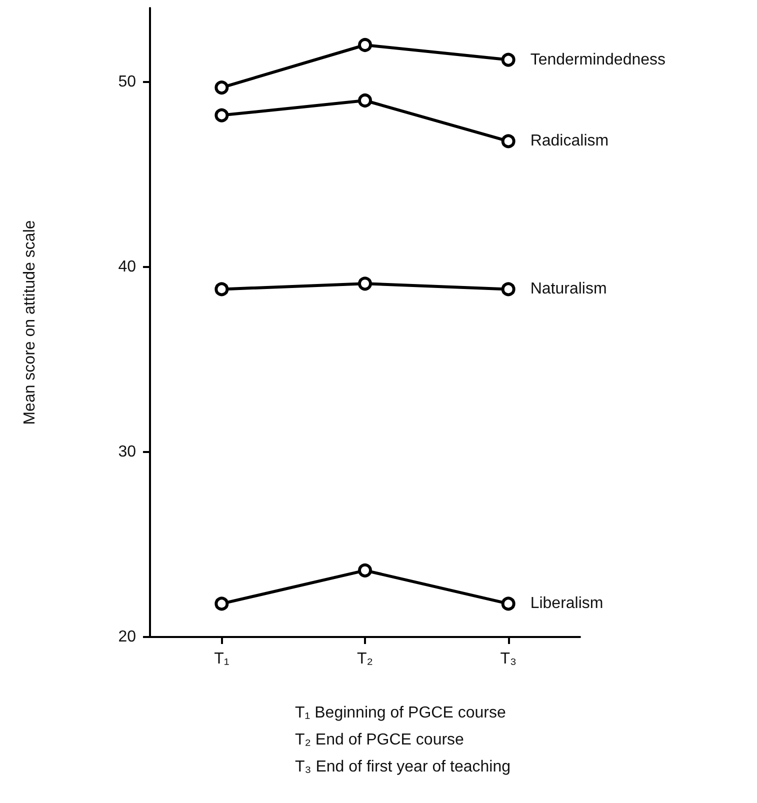  Describe the element at coordinates (598, 59) in the screenshot. I see `series-label: Tendermindedness` at that location.